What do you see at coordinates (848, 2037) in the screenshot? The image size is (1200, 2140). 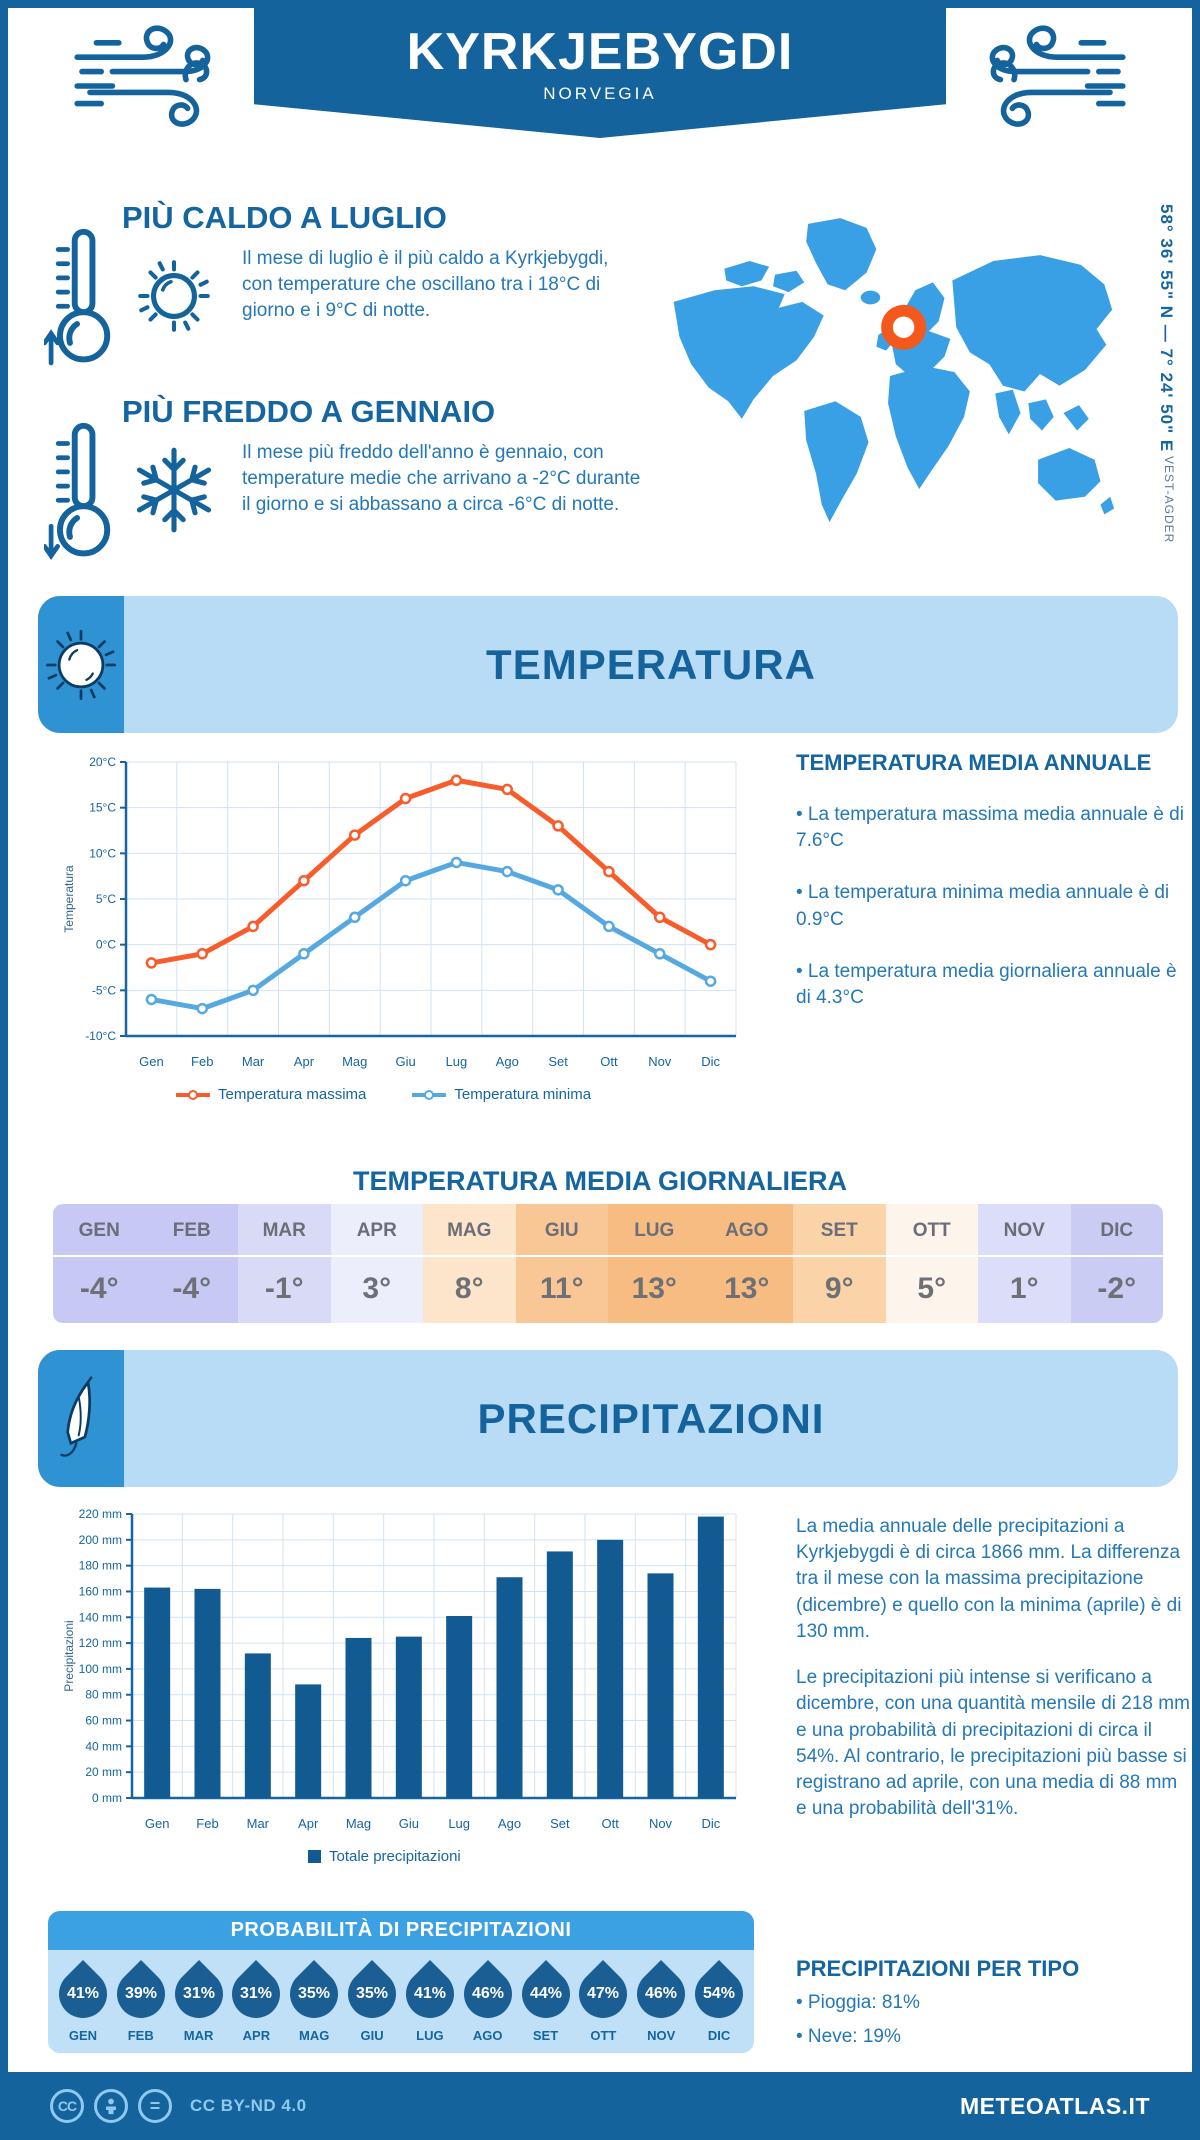 I see `snow-bullet: • Neve: 19%` at bounding box center [848, 2037].